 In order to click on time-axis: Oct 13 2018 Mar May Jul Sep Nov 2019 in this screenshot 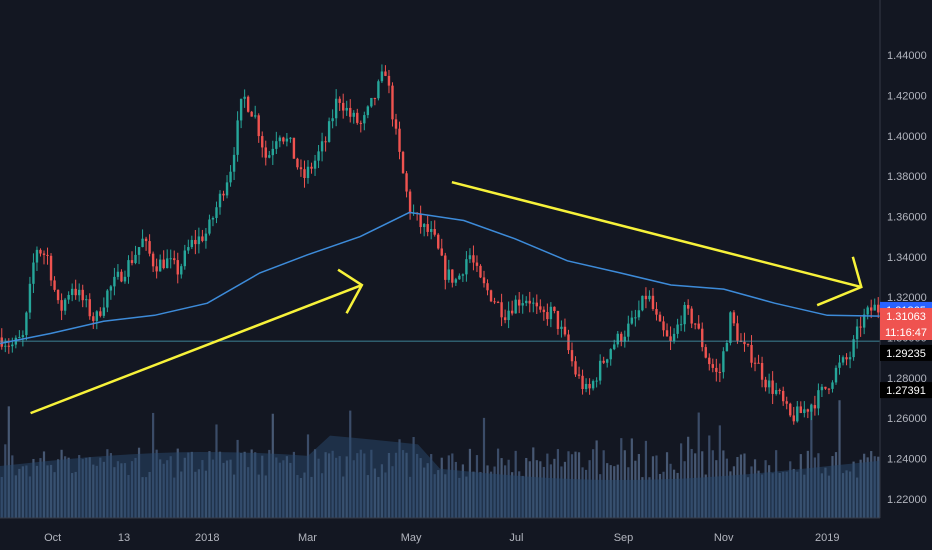, I will do `click(441, 538)`.